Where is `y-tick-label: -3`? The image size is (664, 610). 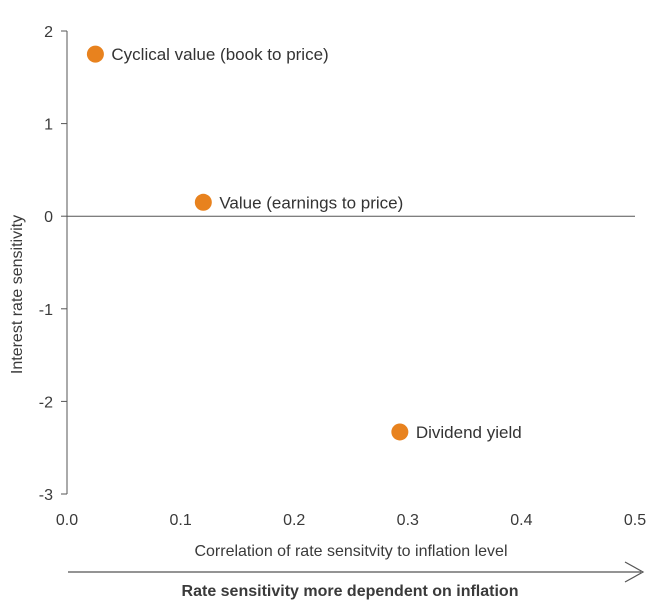
y-tick-label: -3 is located at coordinates (46, 495).